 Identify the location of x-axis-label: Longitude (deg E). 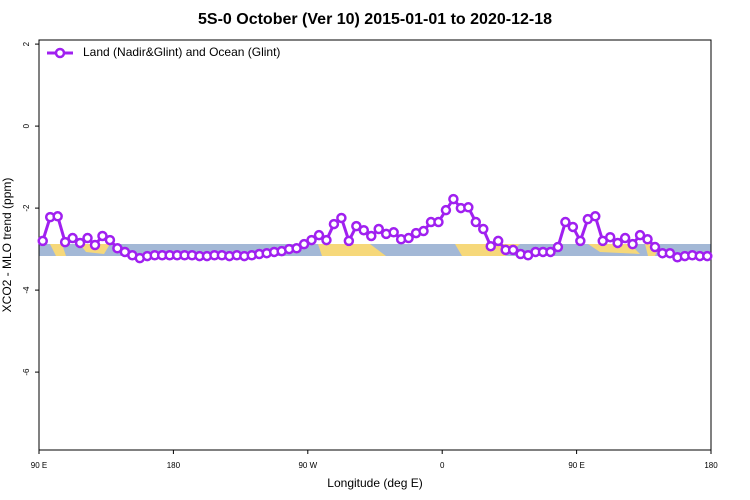
(374, 483).